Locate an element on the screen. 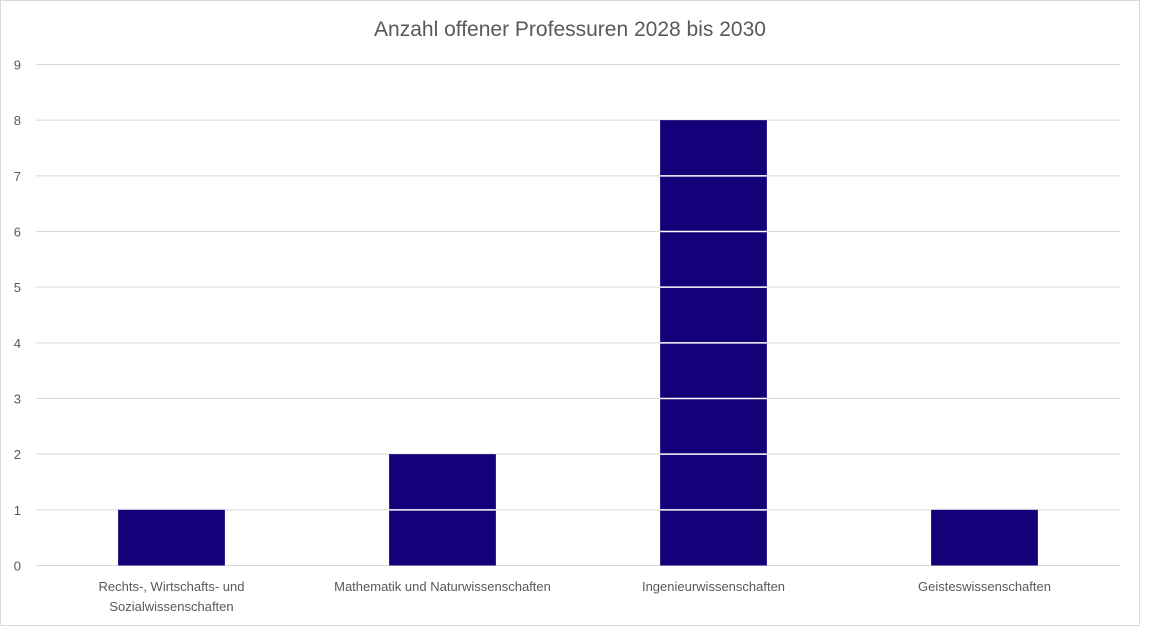 The height and width of the screenshot is (636, 1170). y-axis-ticks: 0 1 2 3 4 5 6 7 8 9 is located at coordinates (17, 316).